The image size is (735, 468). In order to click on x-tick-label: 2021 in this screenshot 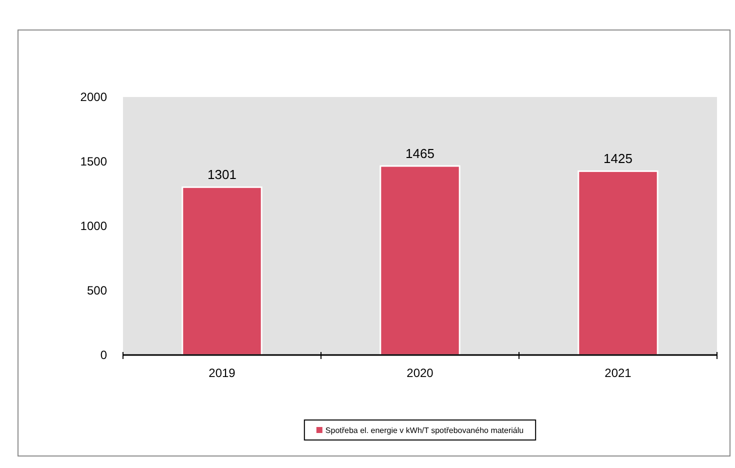, I will do `click(618, 373)`.